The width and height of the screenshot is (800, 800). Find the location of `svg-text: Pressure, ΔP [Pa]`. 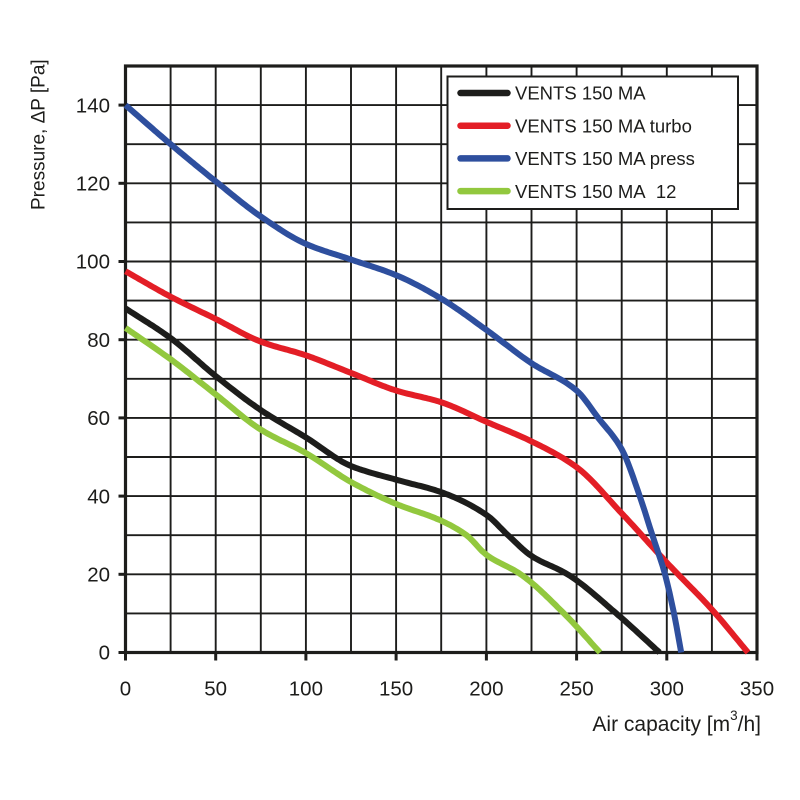

svg-text: Pressure, ΔP [Pa] is located at coordinates (39, 134).